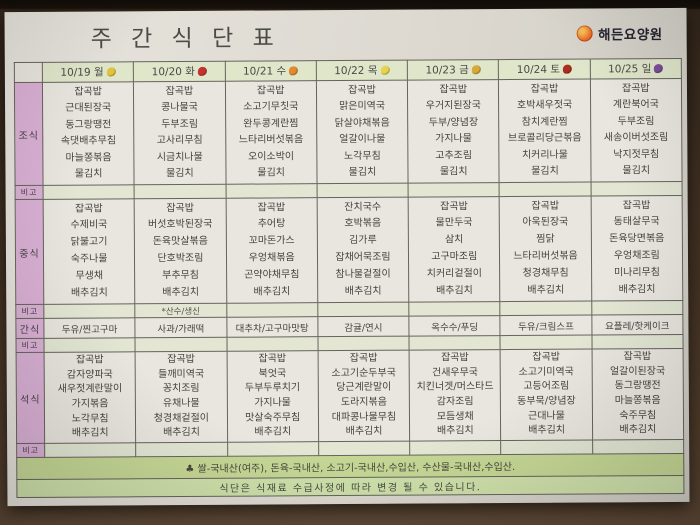 Image resolution: width=700 pixels, height=525 pixels. I want to click on day-header: 10/22 목, so click(362, 70).